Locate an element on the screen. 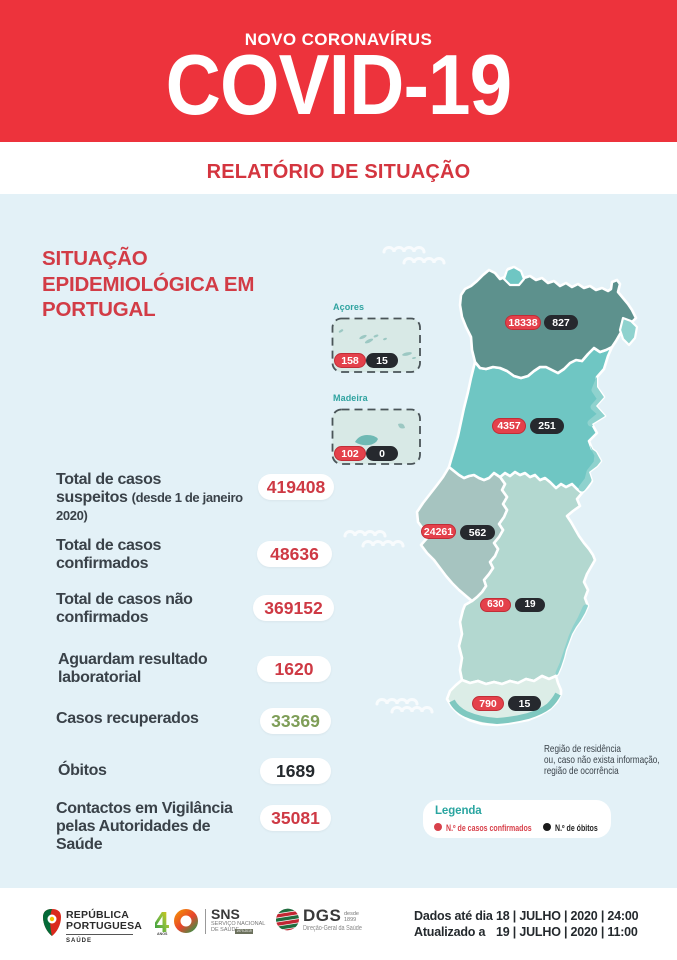 The height and width of the screenshot is (960, 677). svg-text: 4 is located at coordinates (162, 921).